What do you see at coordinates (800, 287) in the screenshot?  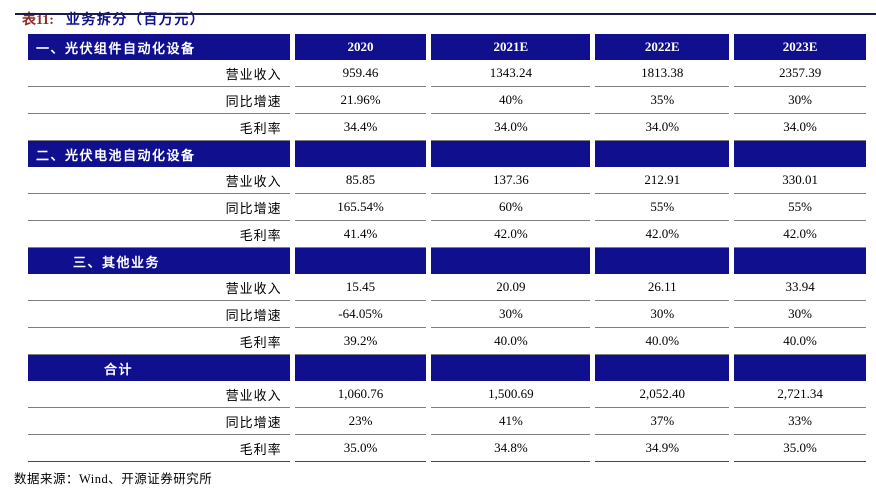 I see `value-cell: 33.94` at bounding box center [800, 287].